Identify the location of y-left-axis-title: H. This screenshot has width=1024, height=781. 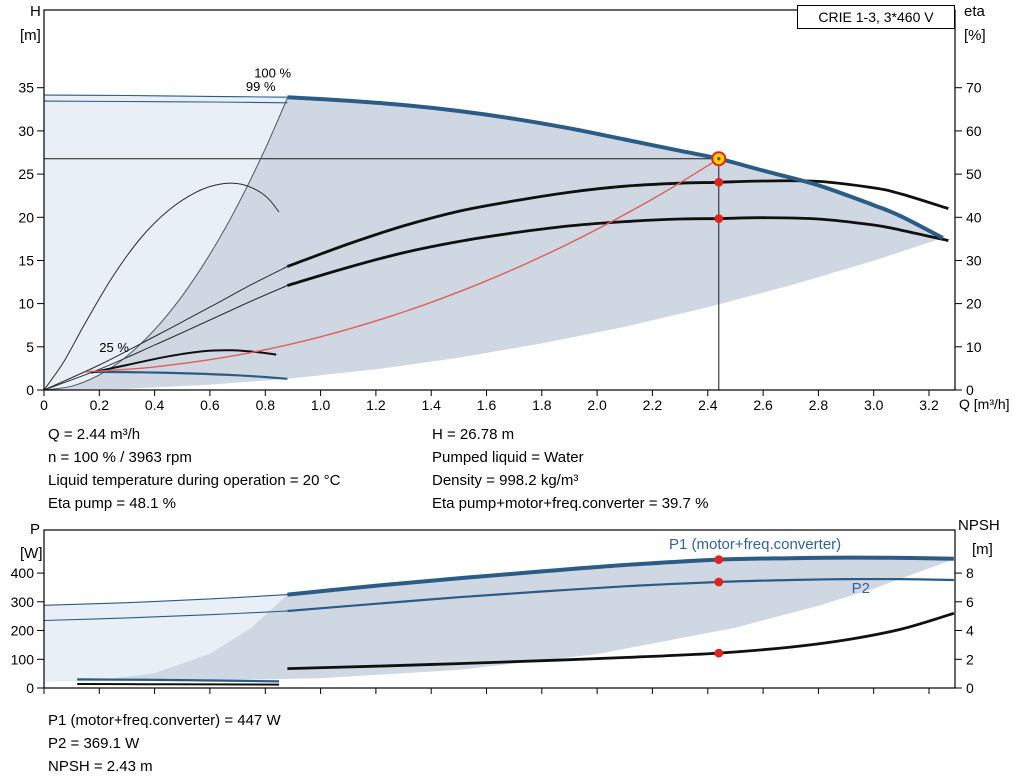
(35, 11).